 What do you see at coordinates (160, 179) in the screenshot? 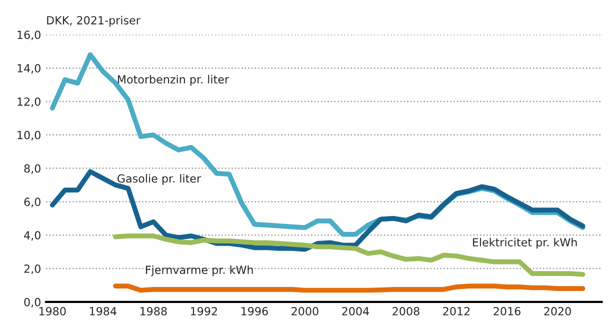
I see `annotation: Gasolie pr. liter` at bounding box center [160, 179].